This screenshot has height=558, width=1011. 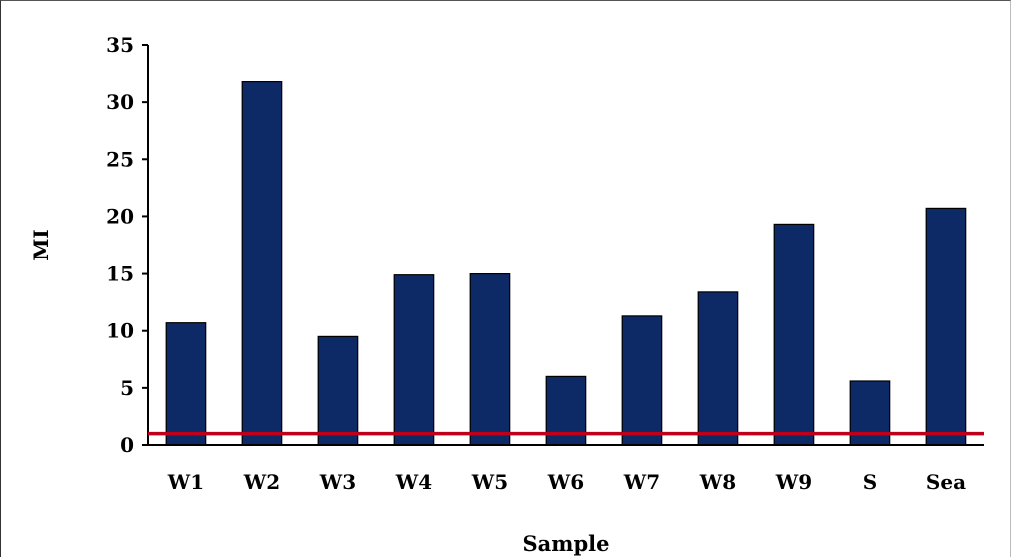 I want to click on x-tick-label: W1, so click(x=185, y=482).